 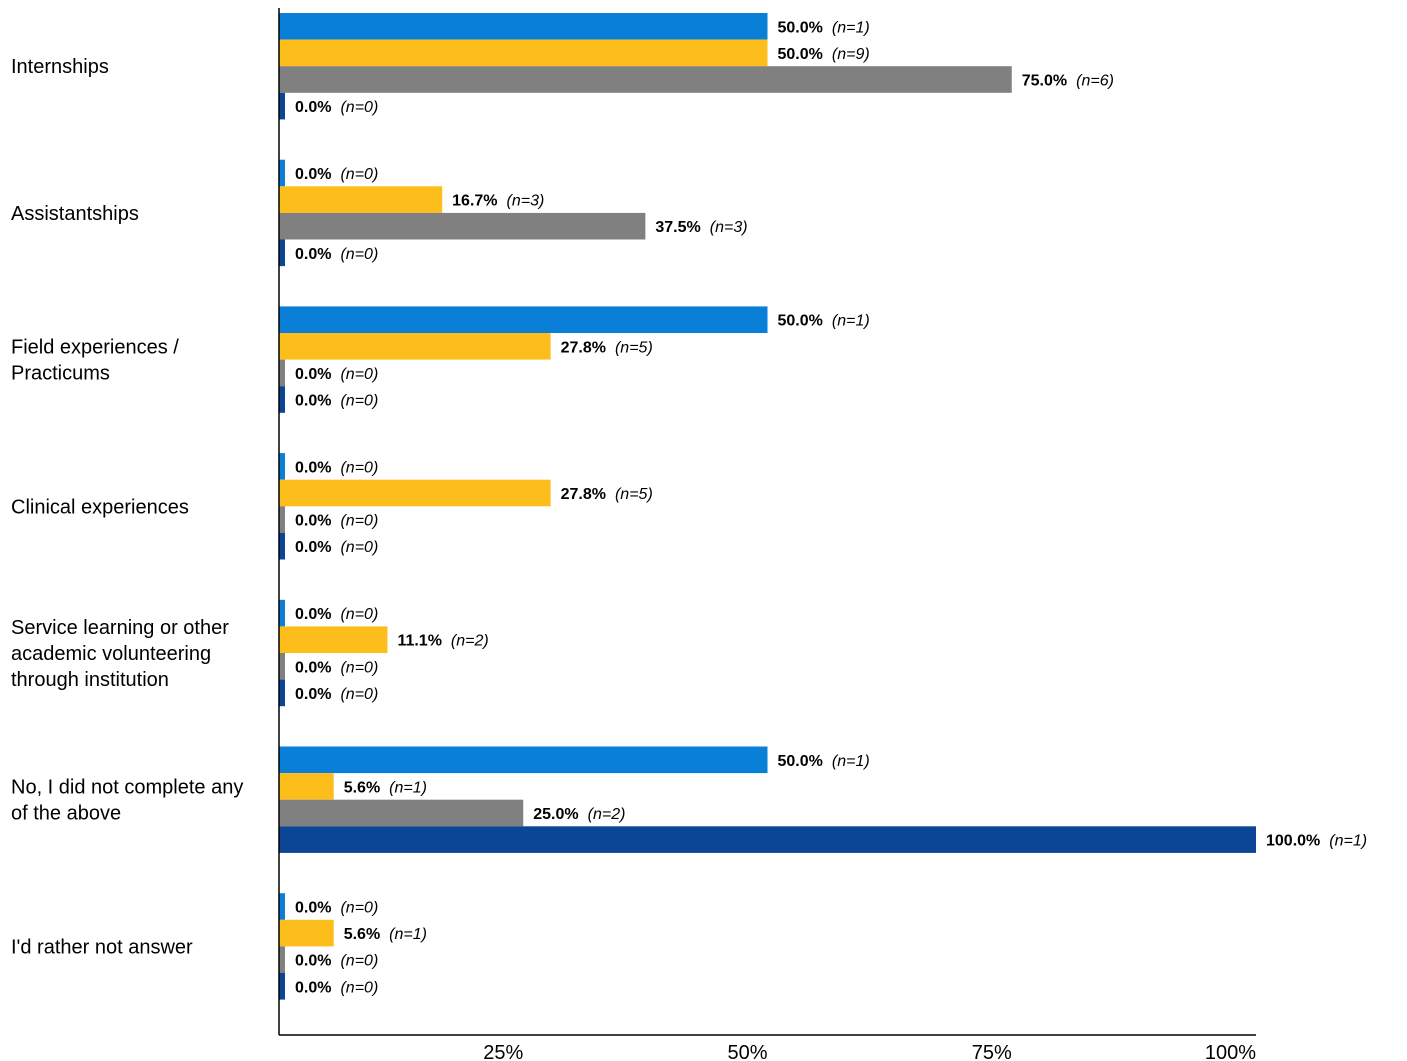 What do you see at coordinates (824, 54) in the screenshot?
I see `data-label: 50.0% (n=9)` at bounding box center [824, 54].